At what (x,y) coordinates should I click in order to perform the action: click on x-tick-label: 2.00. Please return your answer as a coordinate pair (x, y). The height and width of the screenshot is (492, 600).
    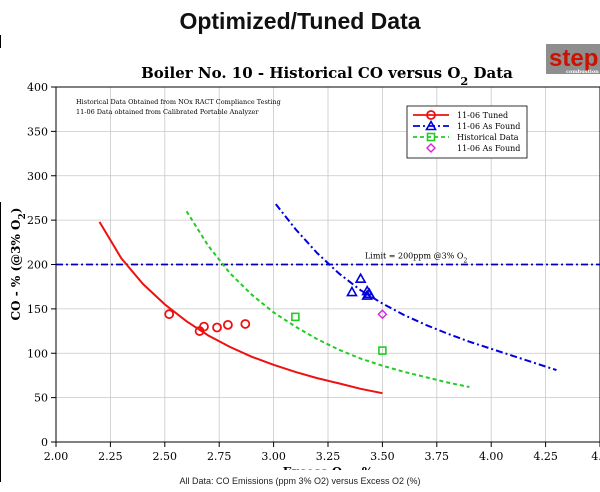
    Looking at the image, I should click on (56, 456).